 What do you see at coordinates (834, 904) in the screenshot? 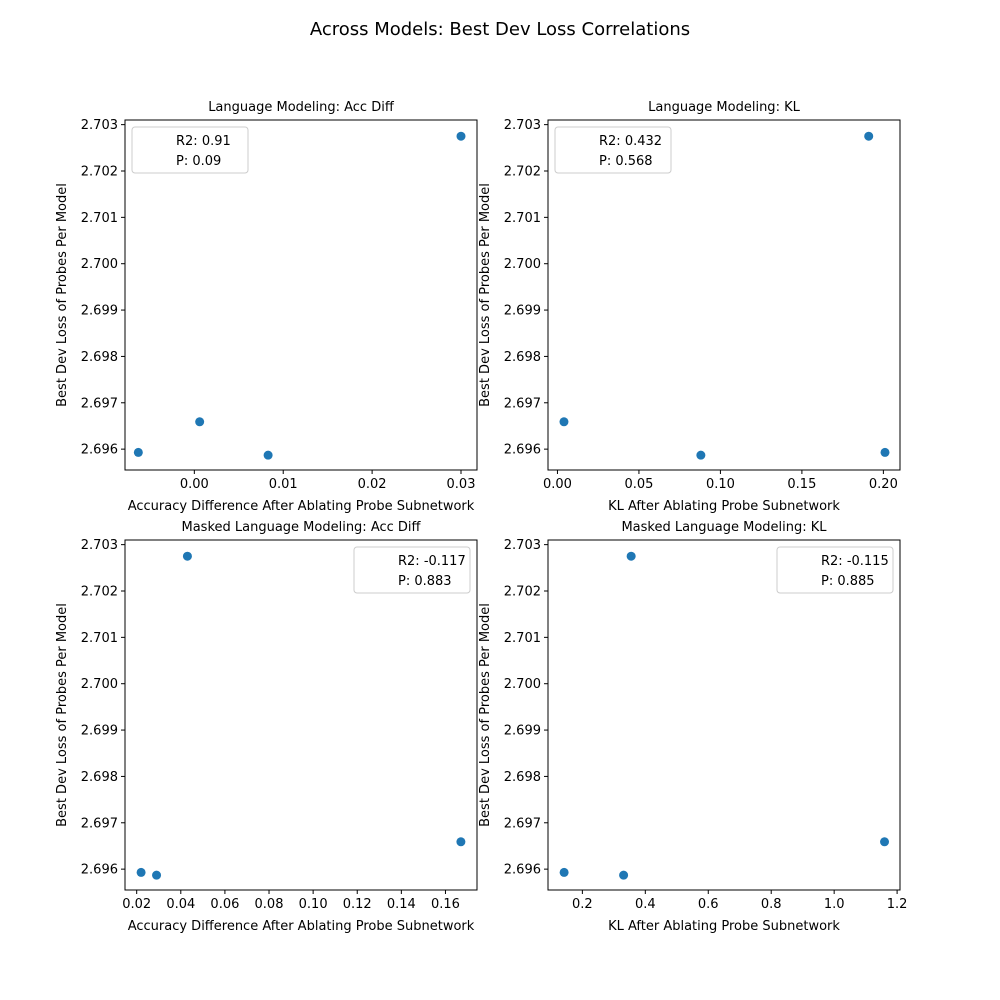
I see `x-tick-label: 1.0` at bounding box center [834, 904].